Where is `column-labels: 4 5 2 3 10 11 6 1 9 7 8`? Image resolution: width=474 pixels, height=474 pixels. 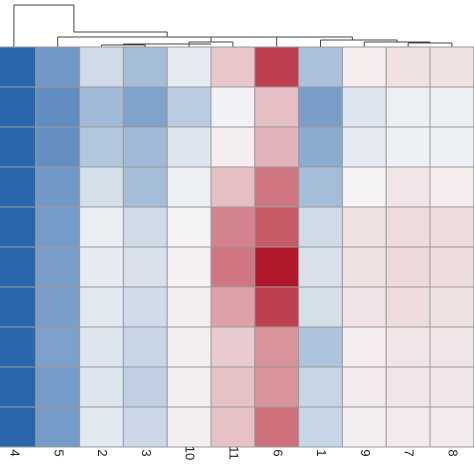
column-labels: 4 5 2 3 10 11 6 1 9 7 8 is located at coordinates (233, 453).